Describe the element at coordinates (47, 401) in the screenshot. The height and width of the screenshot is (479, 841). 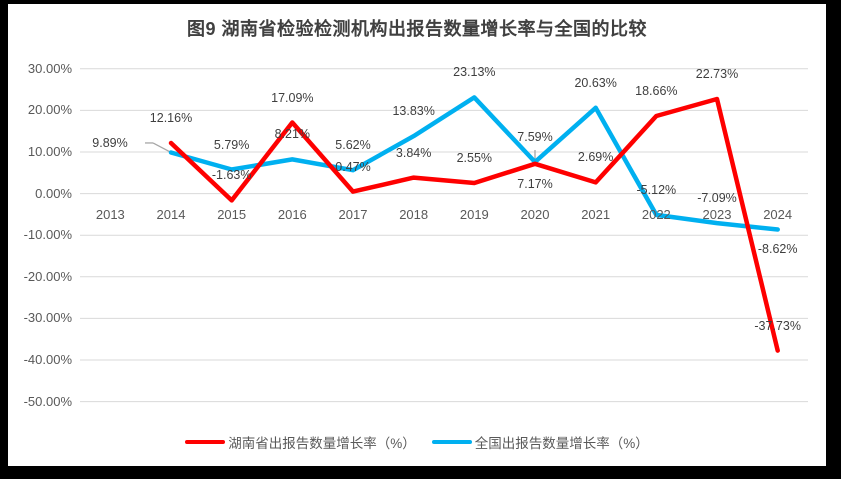
I see `y-axis-tick-label: -50.00%` at that location.